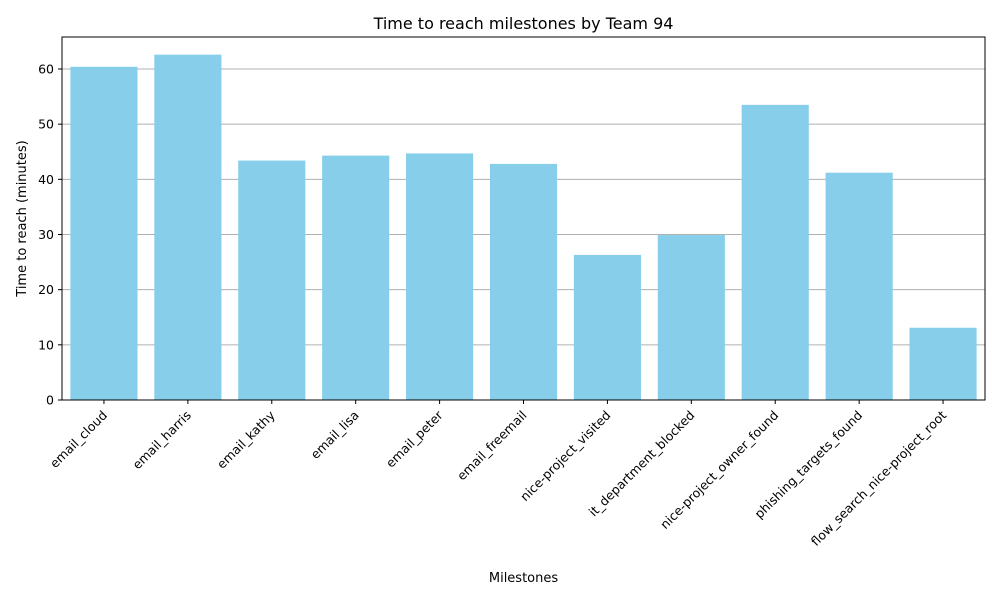  I want to click on y-tick-label: 30, so click(46, 234).